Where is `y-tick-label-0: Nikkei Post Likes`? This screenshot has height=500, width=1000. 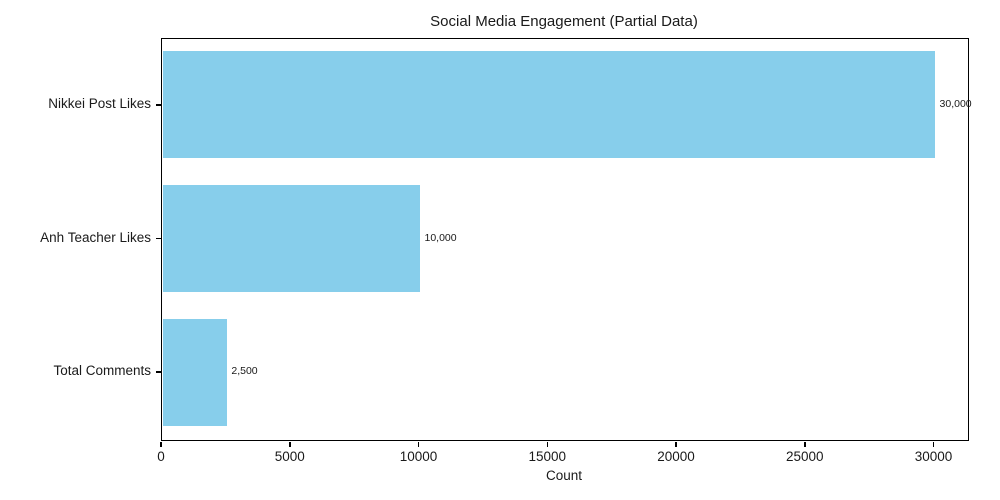 y-tick-label-0: Nikkei Post Likes is located at coordinates (99, 103).